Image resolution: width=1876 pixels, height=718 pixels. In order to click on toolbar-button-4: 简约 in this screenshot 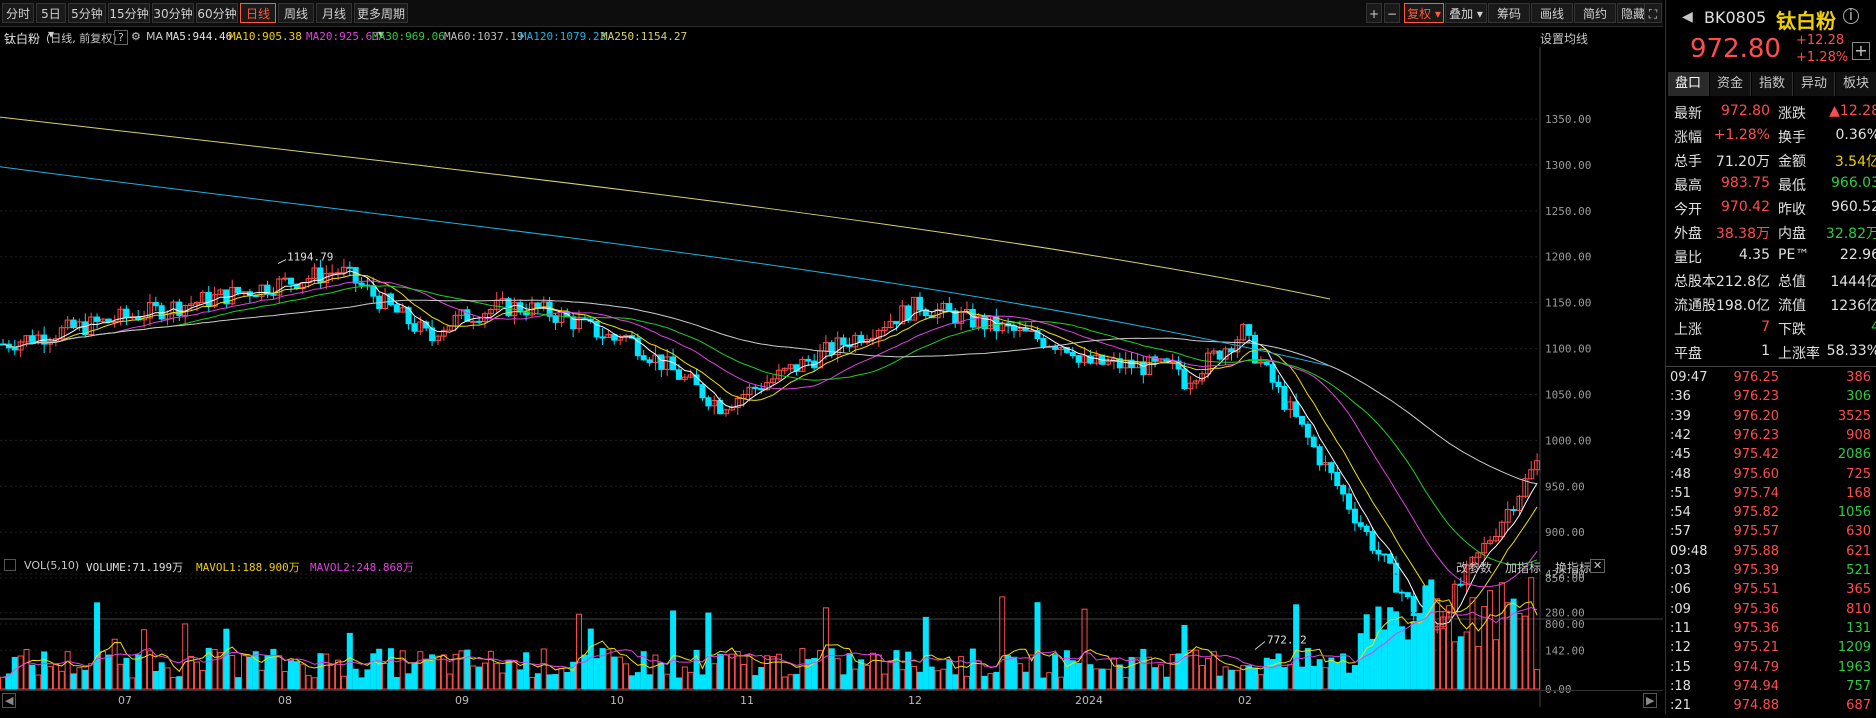, I will do `click(1595, 13)`.